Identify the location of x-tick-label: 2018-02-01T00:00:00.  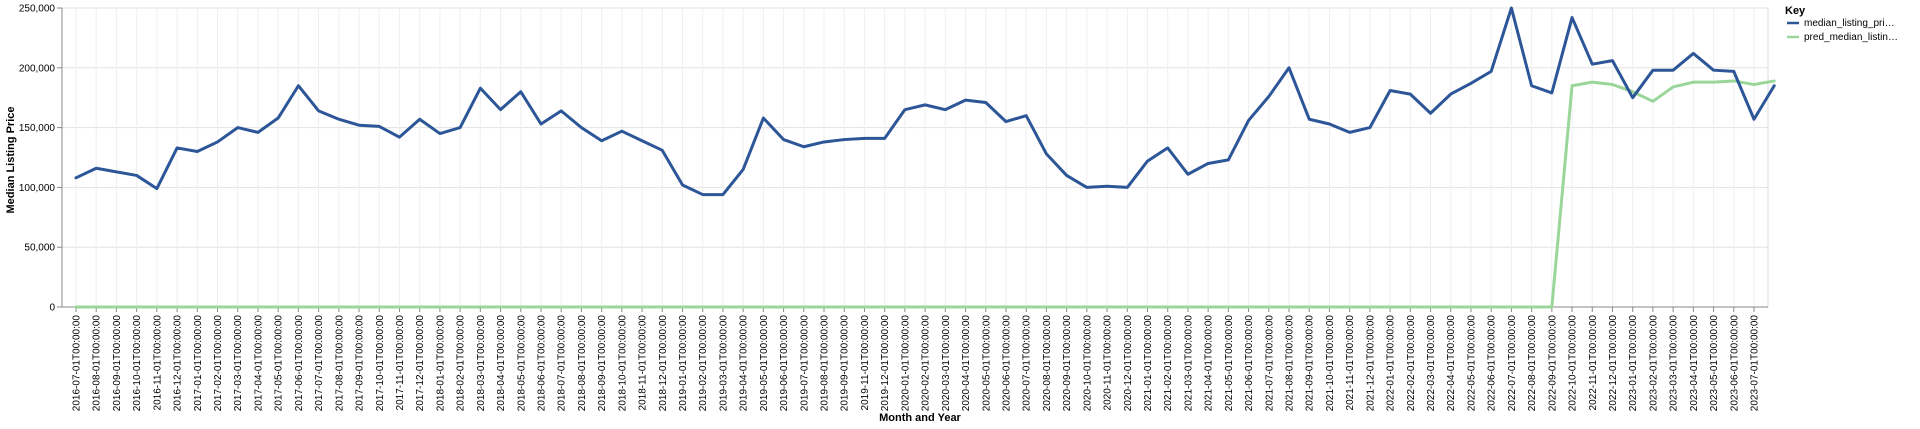
(461, 363).